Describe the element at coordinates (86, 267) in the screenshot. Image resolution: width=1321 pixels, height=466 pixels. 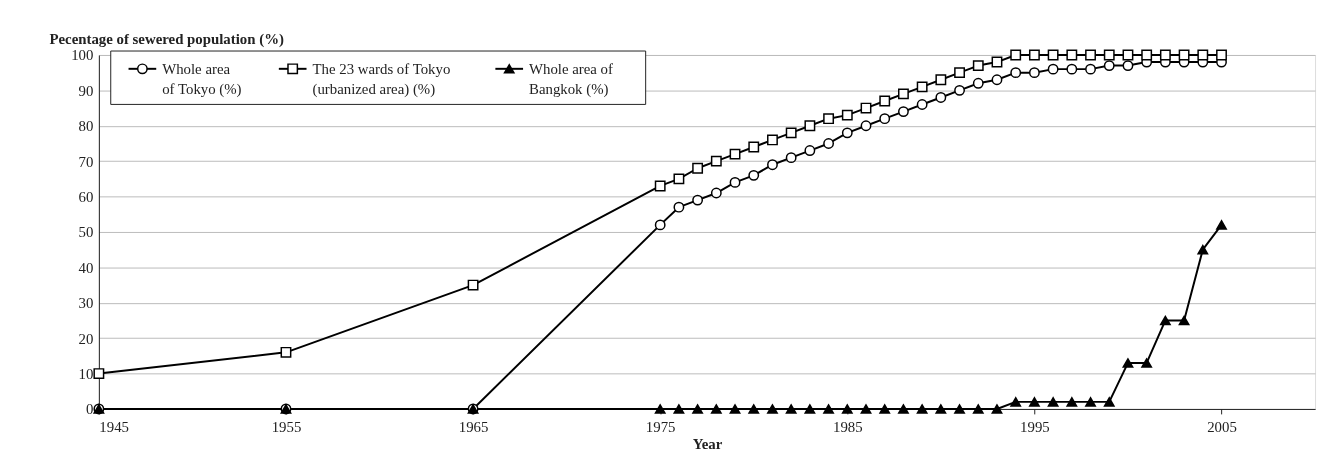
I see `y-tick-label: 40` at that location.